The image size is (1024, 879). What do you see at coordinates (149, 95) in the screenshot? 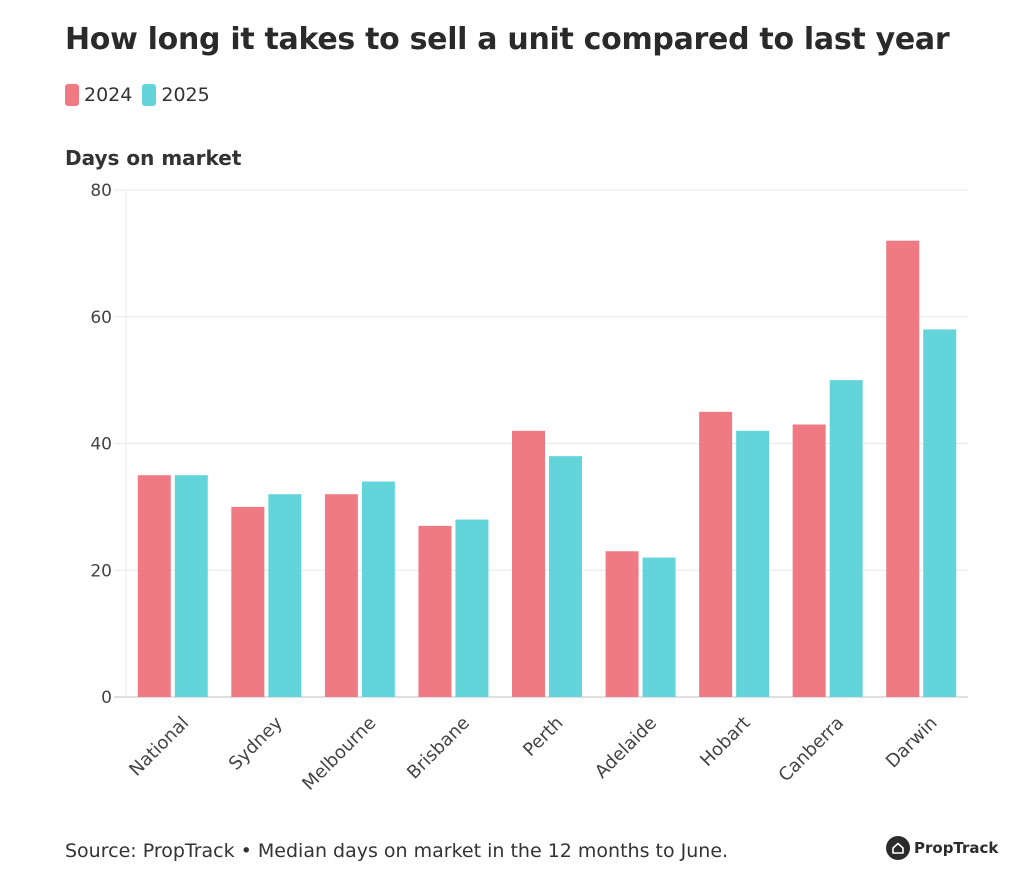
I see `legend-swatch-2025` at bounding box center [149, 95].